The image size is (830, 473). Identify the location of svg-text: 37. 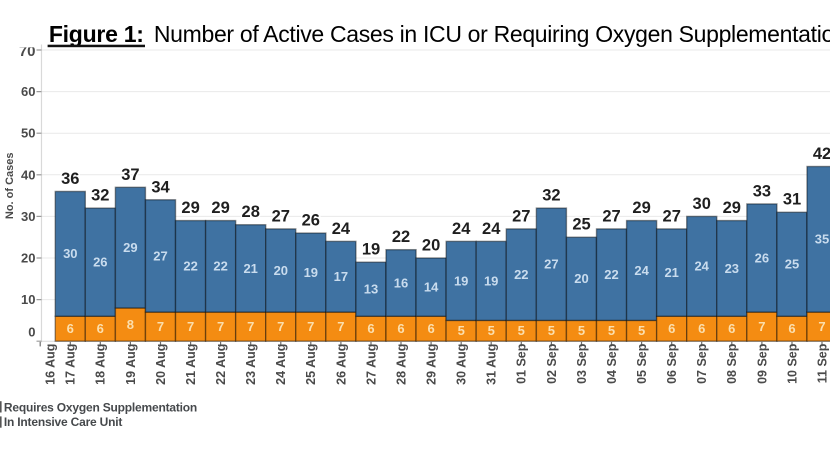
(130, 175).